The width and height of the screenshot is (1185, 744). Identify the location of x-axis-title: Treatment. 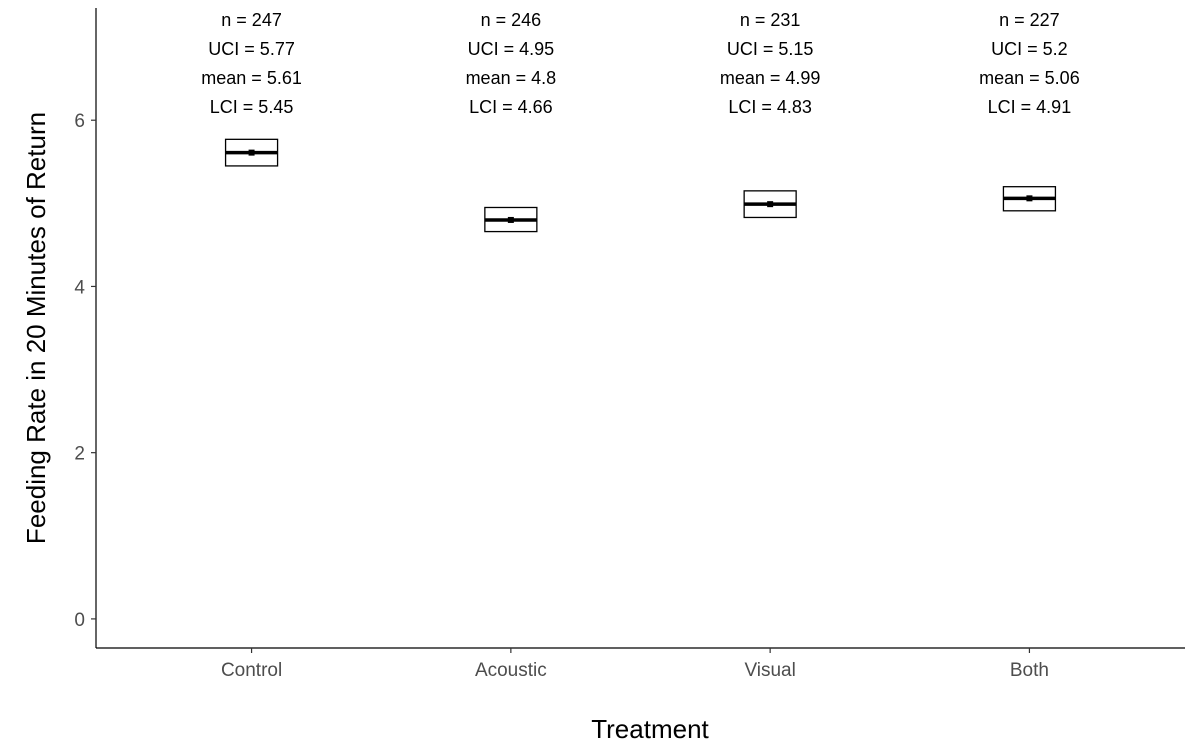
(650, 729).